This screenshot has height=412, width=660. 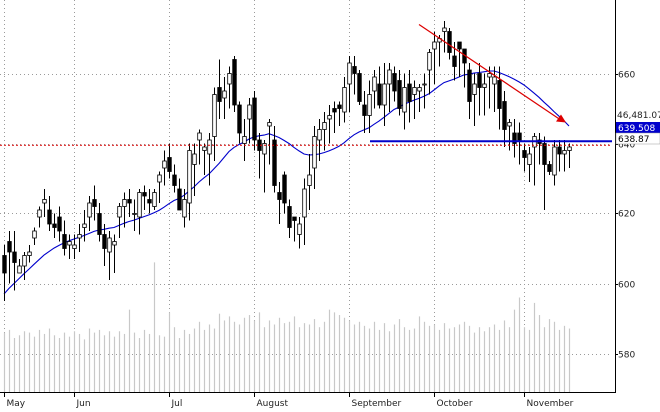 What do you see at coordinates (626, 146) in the screenshot?
I see `y-tick-label: 640` at bounding box center [626, 146].